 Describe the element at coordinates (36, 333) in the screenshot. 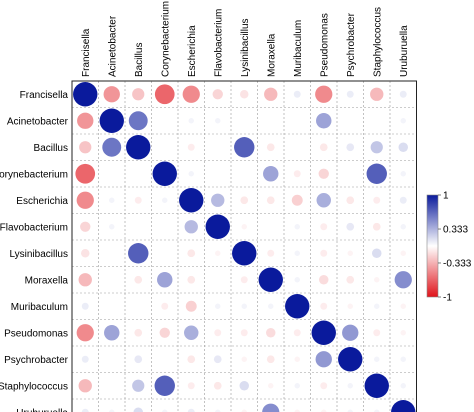

I see `row-label: Pseudomonas` at that location.